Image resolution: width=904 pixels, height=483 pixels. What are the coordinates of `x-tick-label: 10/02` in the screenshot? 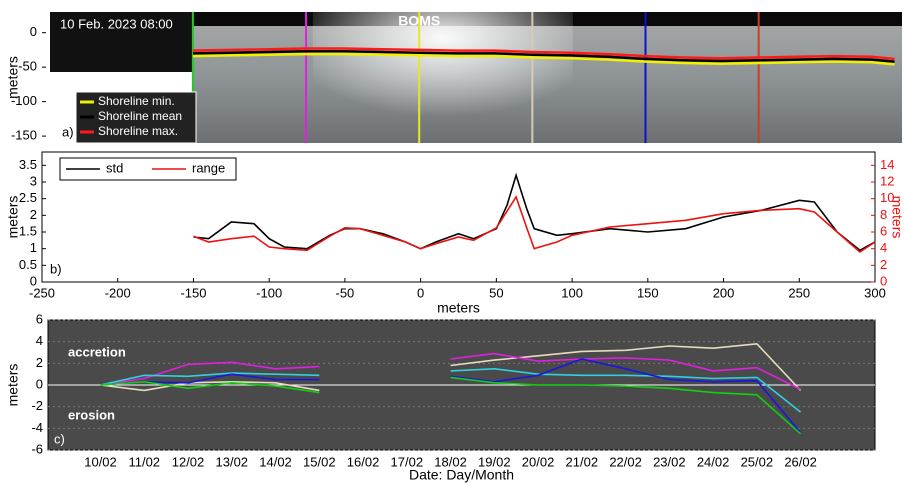 It's located at (100, 461).